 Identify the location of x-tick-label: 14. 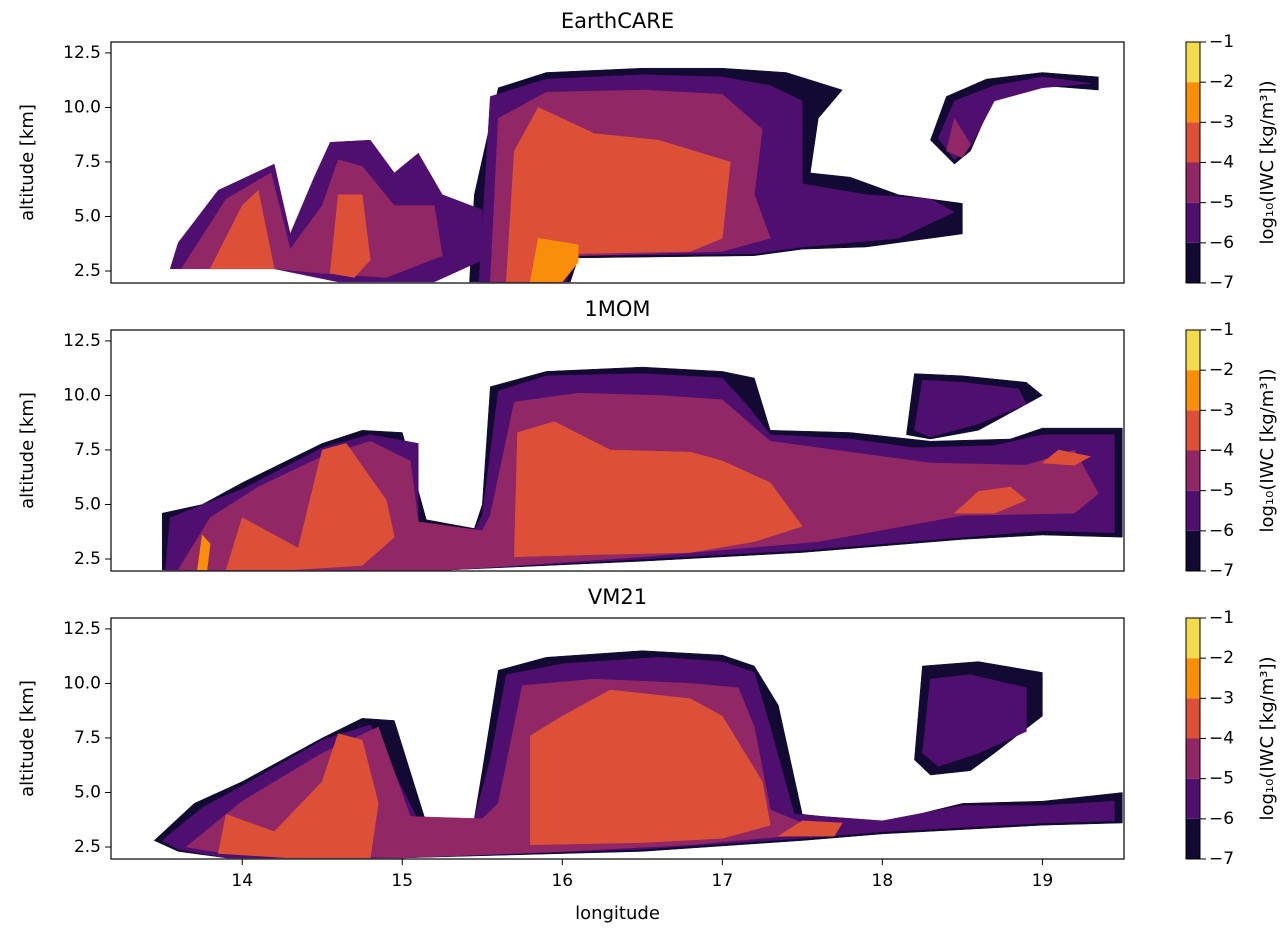
(242, 881).